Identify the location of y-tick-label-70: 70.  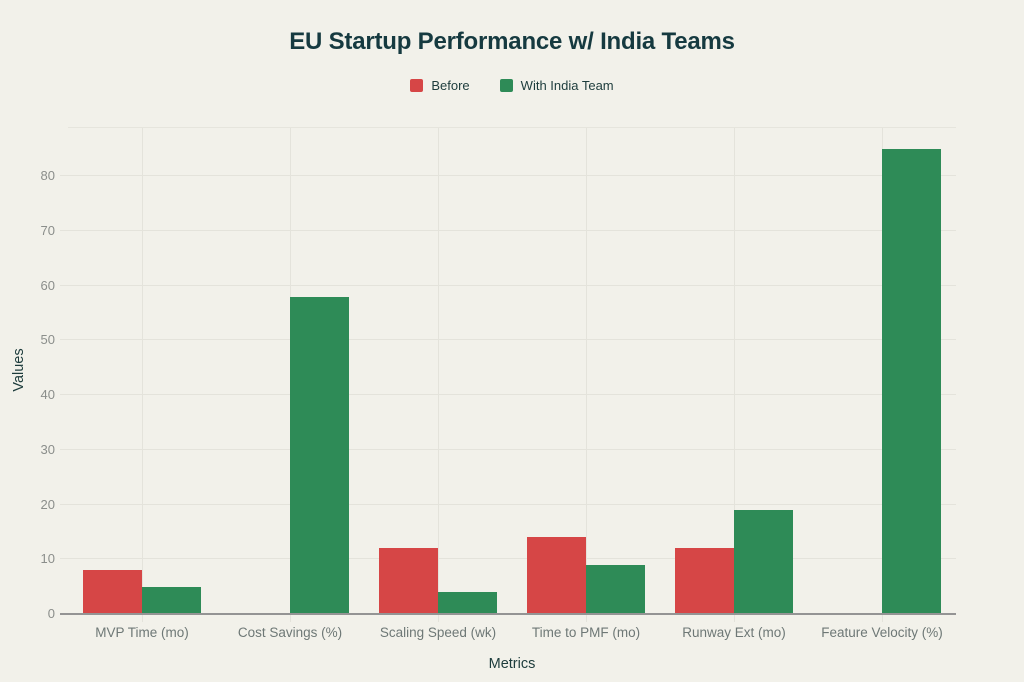
(47, 230).